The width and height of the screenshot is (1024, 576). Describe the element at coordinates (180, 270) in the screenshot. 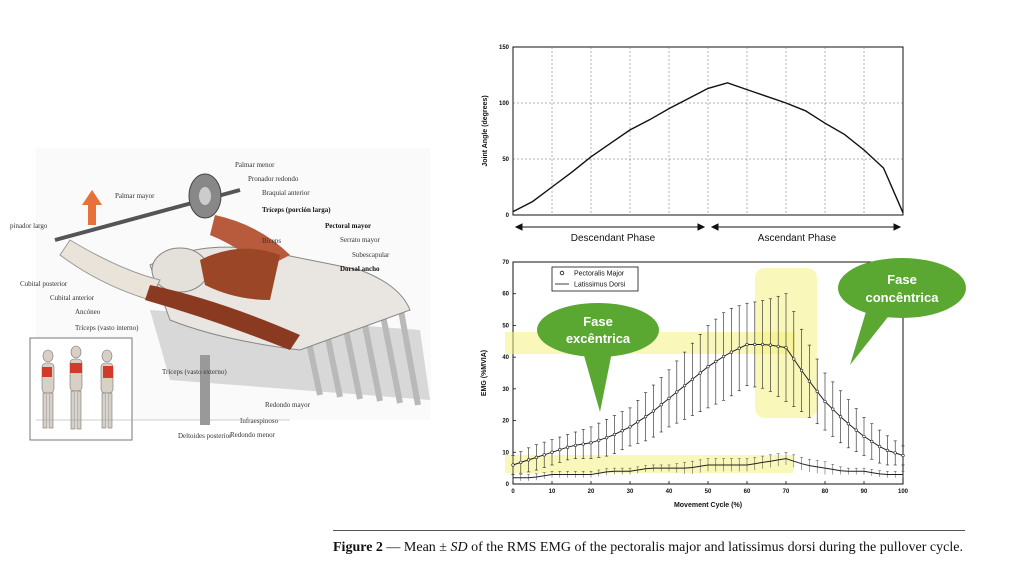

I see `head` at that location.